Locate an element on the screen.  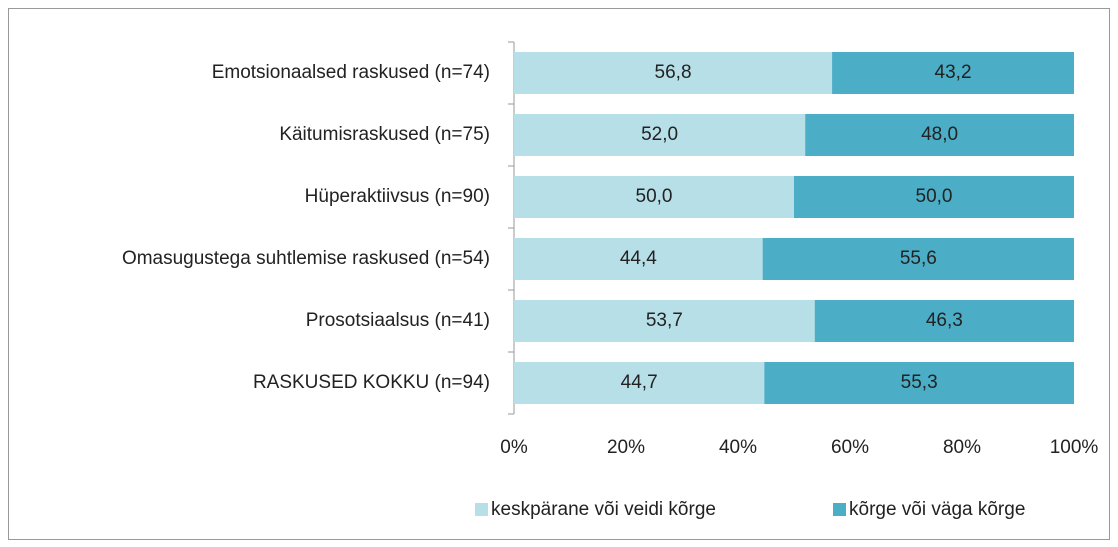
x-tick-label: 0% is located at coordinates (514, 447).